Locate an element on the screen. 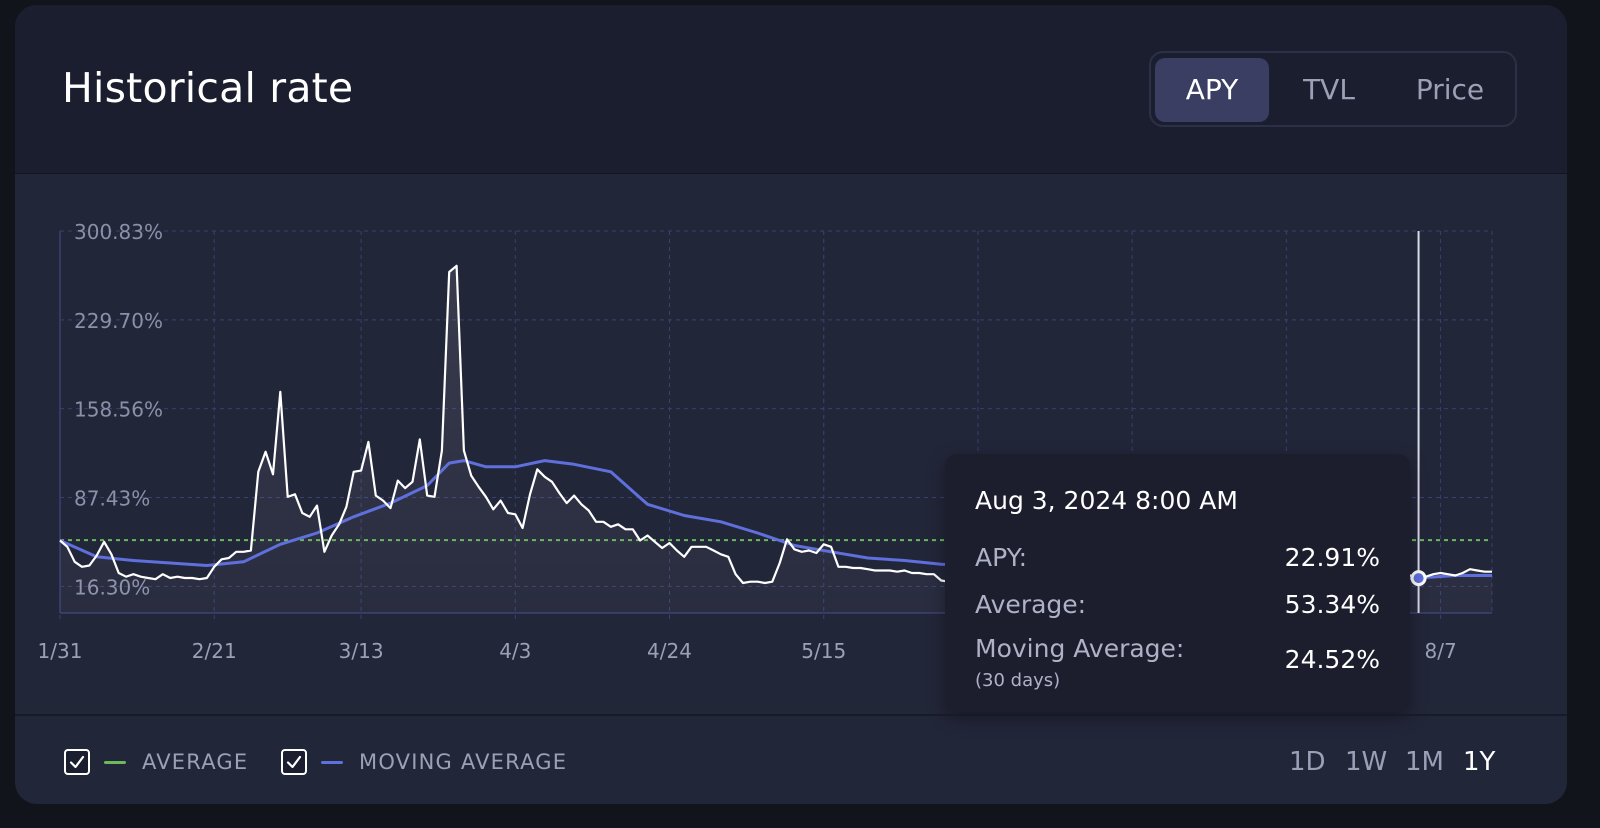  hover-point-inner is located at coordinates (1418, 578).